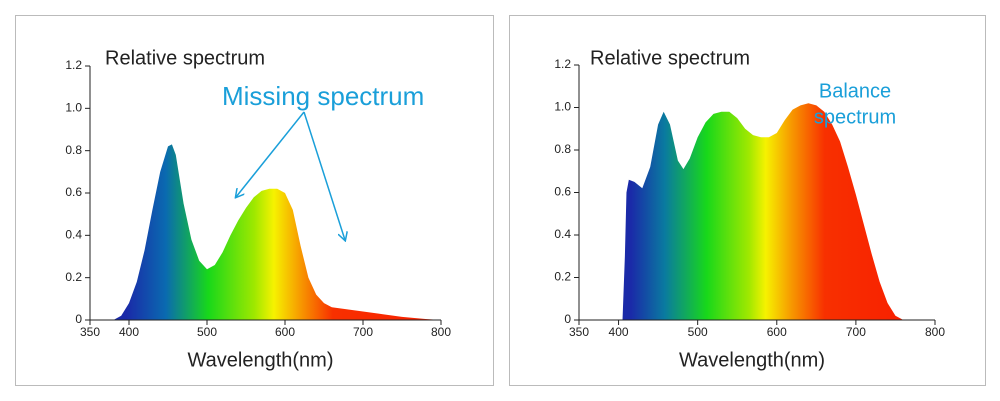  I want to click on annotation: spectrum, so click(855, 117).